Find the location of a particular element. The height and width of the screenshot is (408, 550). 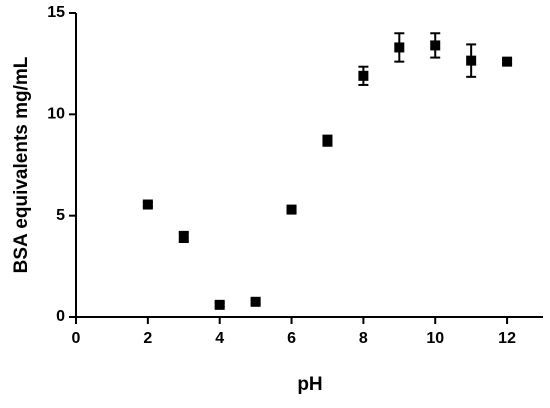

x-tick-label: 6 is located at coordinates (291, 338).